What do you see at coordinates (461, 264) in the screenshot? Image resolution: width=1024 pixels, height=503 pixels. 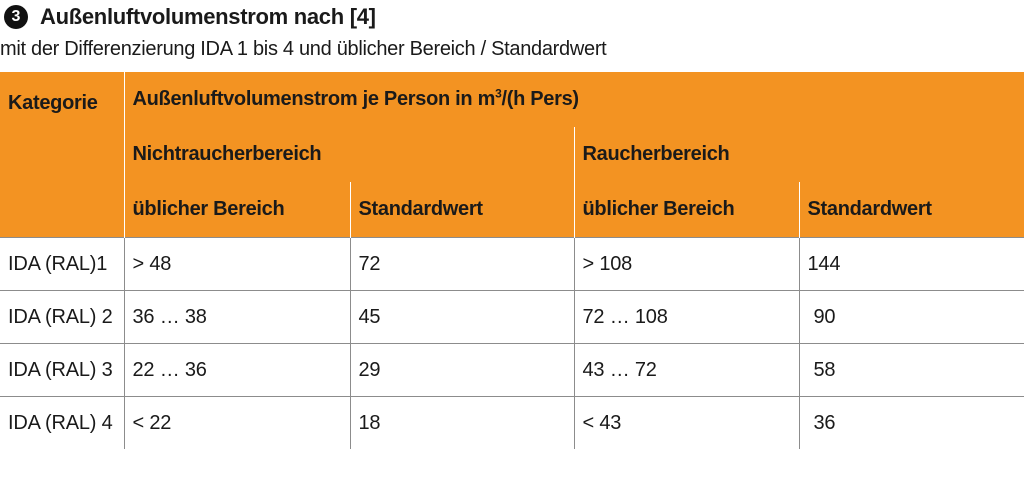 I see `cell-ns-std: 72` at bounding box center [461, 264].